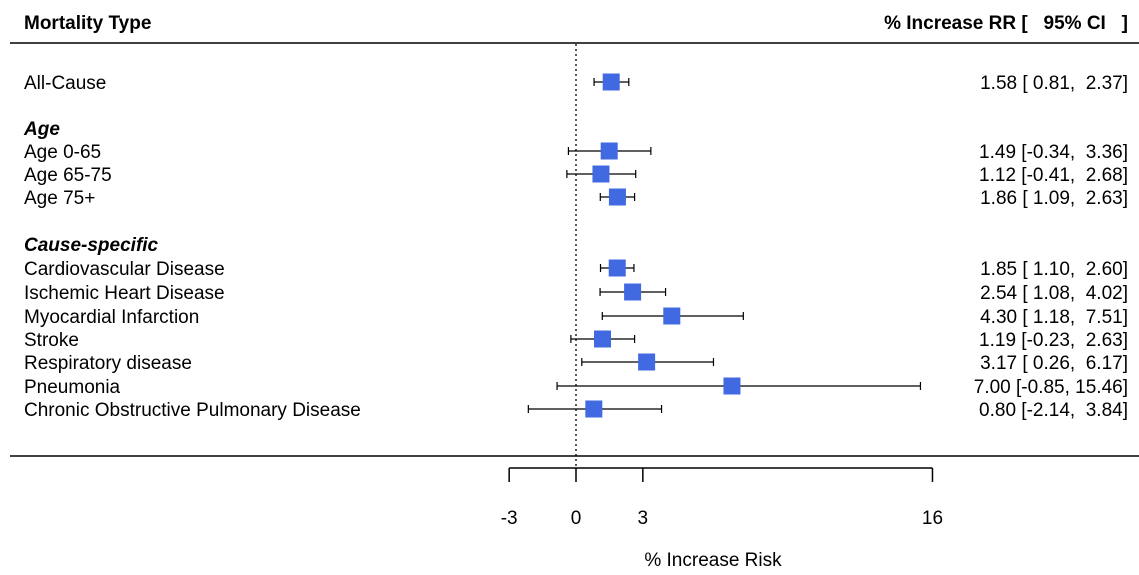 This screenshot has height=575, width=1139. What do you see at coordinates (1054, 83) in the screenshot?
I see `estimate-text: 1.58 [ 0.81, 2.37]` at bounding box center [1054, 83].